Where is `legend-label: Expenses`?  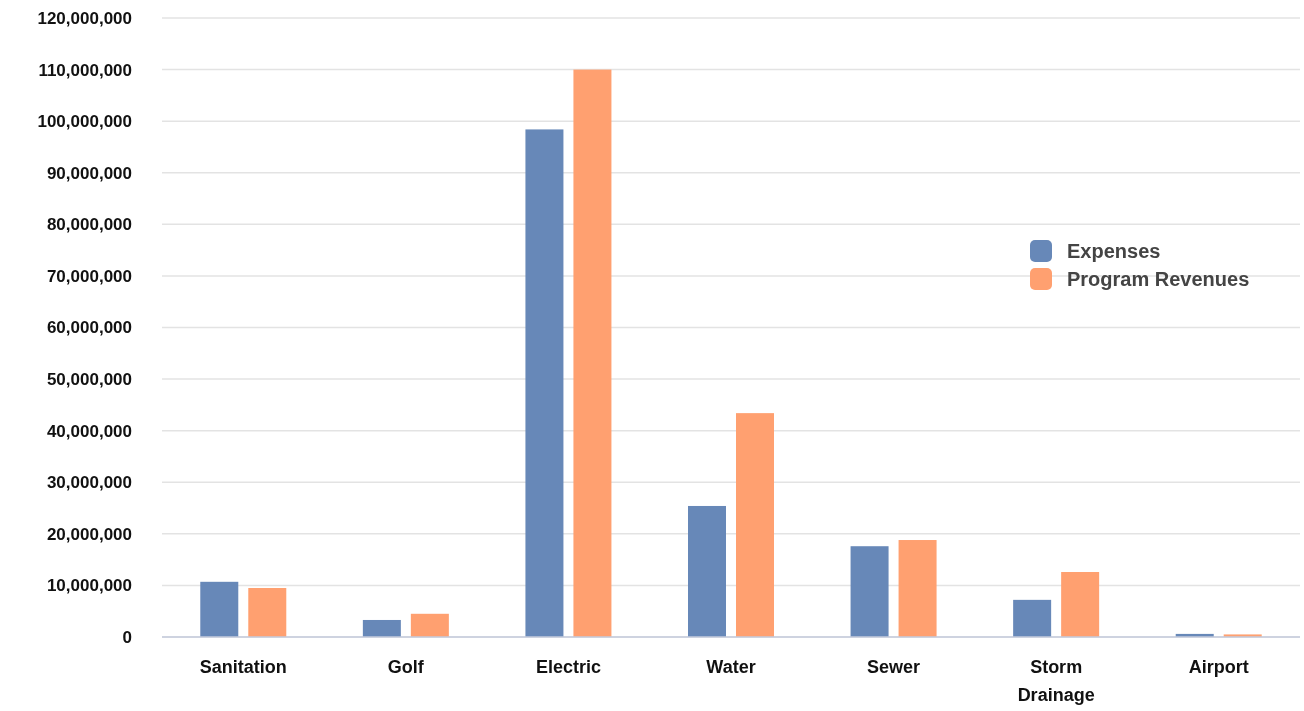 legend-label: Expenses is located at coordinates (1114, 251).